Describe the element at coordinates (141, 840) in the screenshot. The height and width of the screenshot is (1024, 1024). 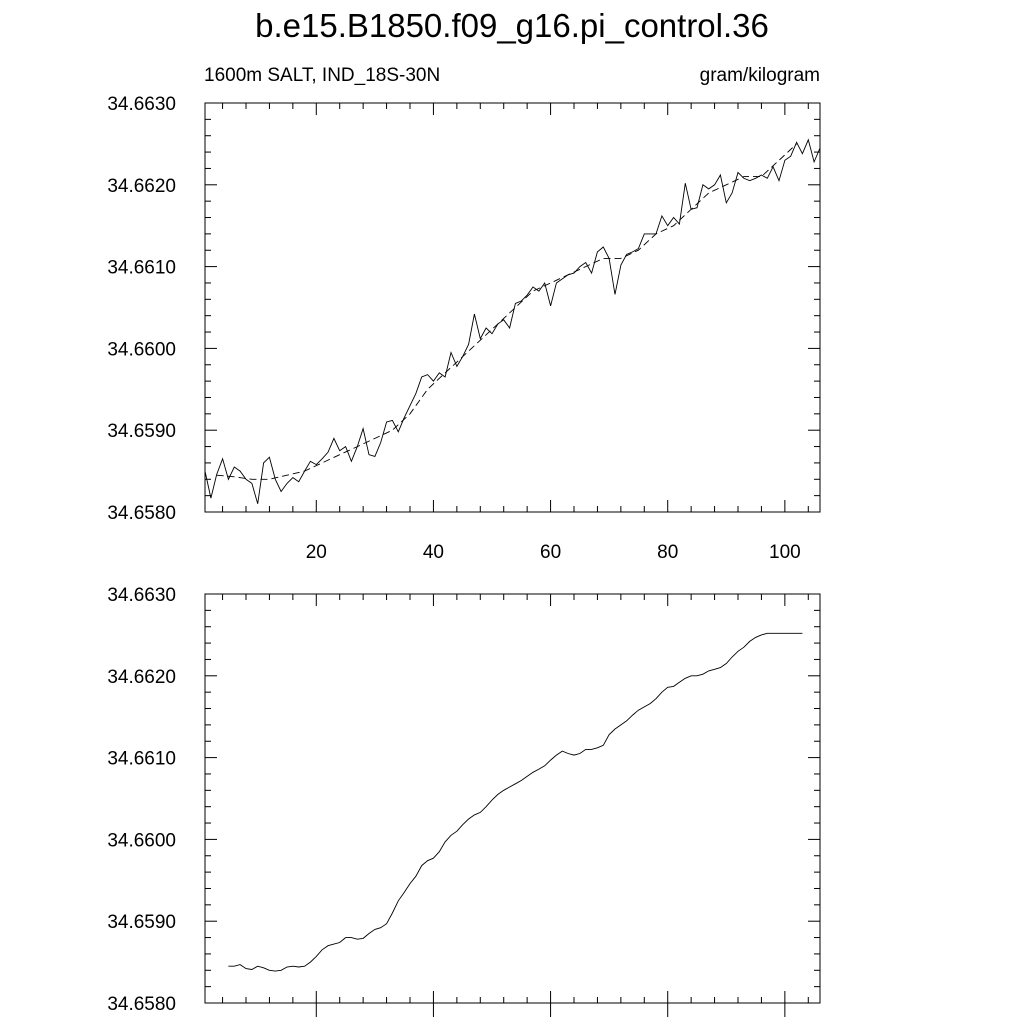
I see `bottom-y-tick-label: 34.6600` at that location.